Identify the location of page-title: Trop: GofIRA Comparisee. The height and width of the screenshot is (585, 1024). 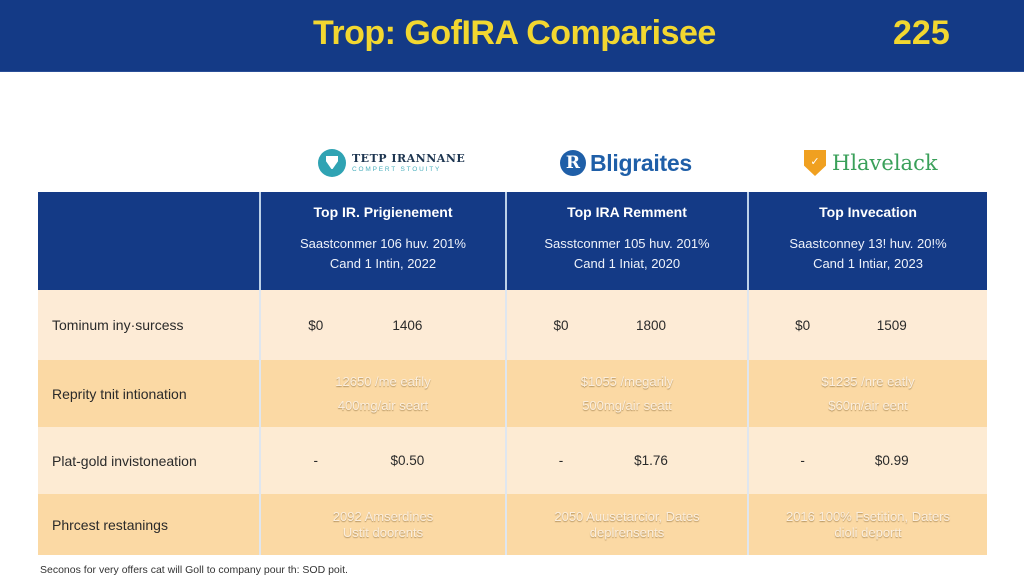
(514, 33).